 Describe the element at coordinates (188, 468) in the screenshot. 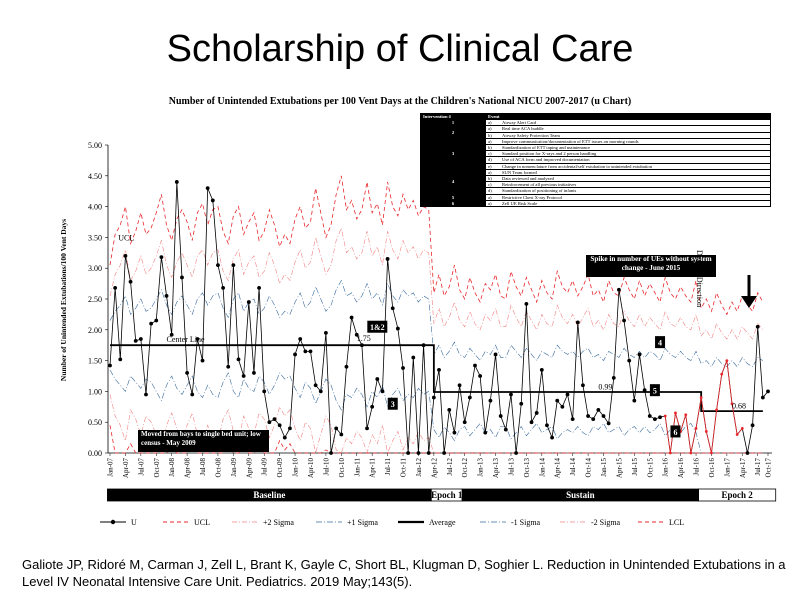

I see `x-tick-label: Apr-08` at that location.